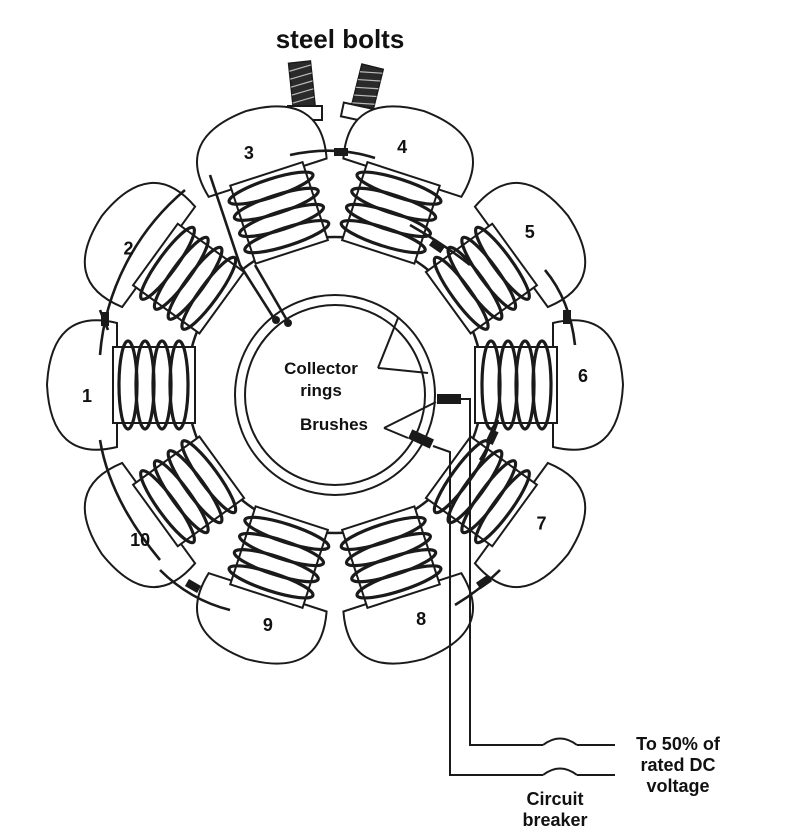 The width and height of the screenshot is (800, 840). What do you see at coordinates (530, 232) in the screenshot?
I see `pole-label-5: 5` at bounding box center [530, 232].